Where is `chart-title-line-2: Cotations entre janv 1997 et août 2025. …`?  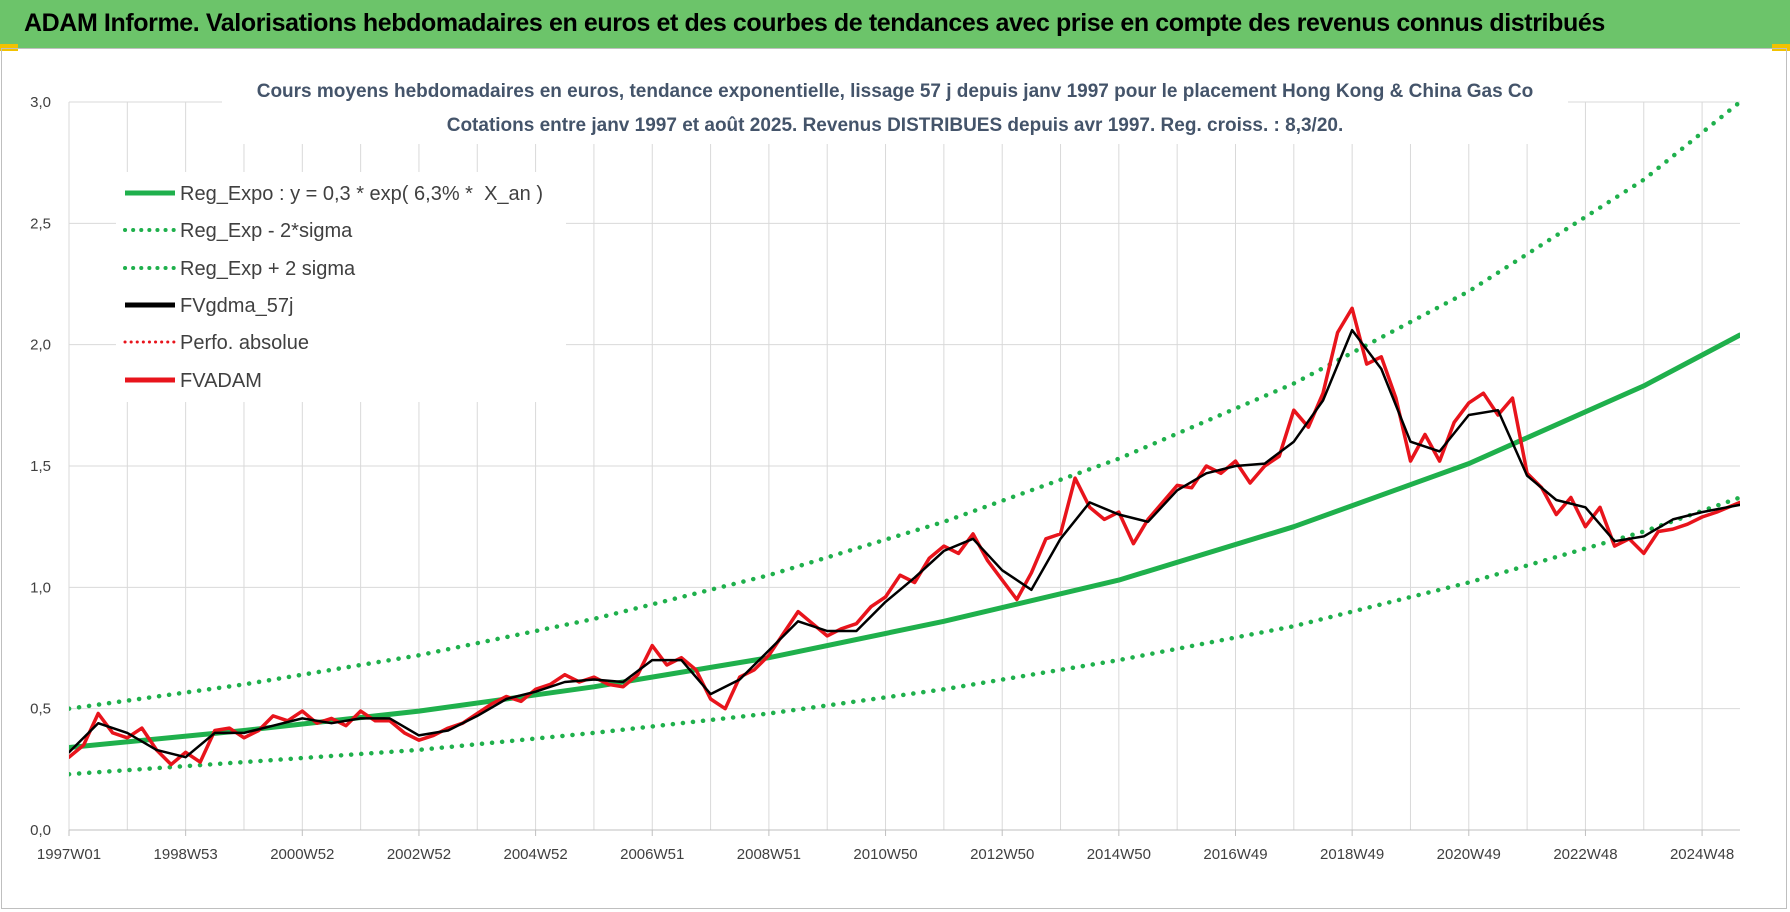
chart-title-line-2: Cotations entre janv 1997 et août 2025. … is located at coordinates (895, 125).